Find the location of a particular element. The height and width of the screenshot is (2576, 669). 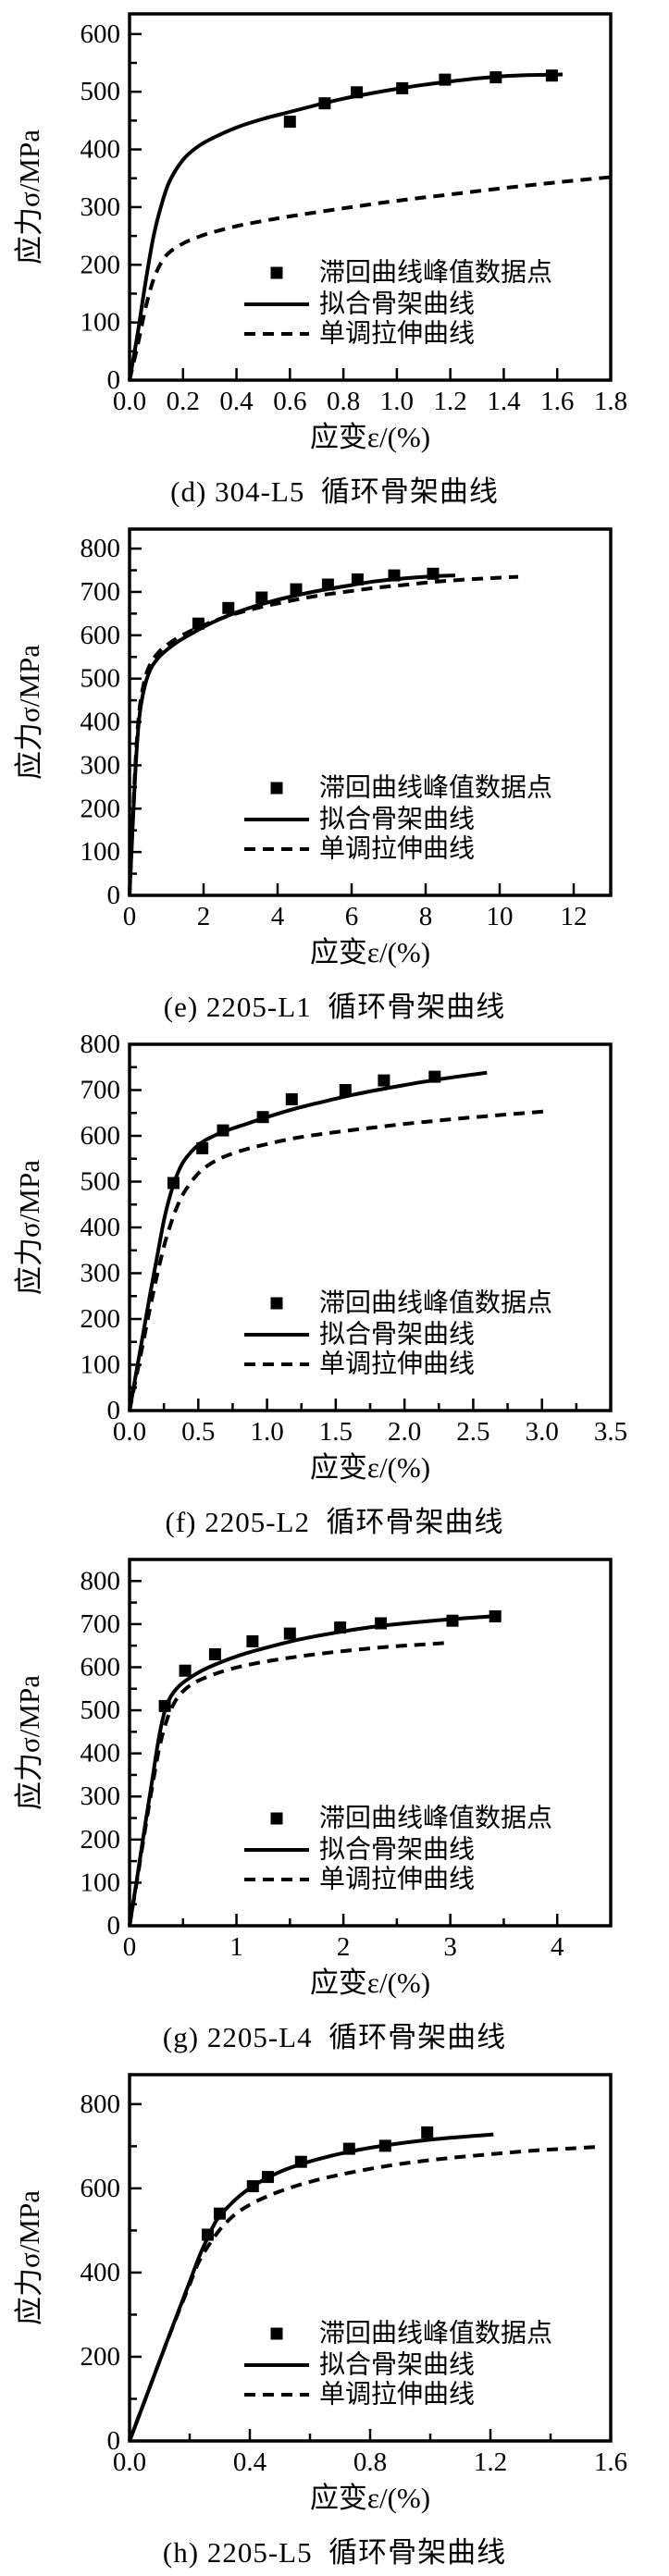

x-tick-label: 1.5 is located at coordinates (336, 1432).